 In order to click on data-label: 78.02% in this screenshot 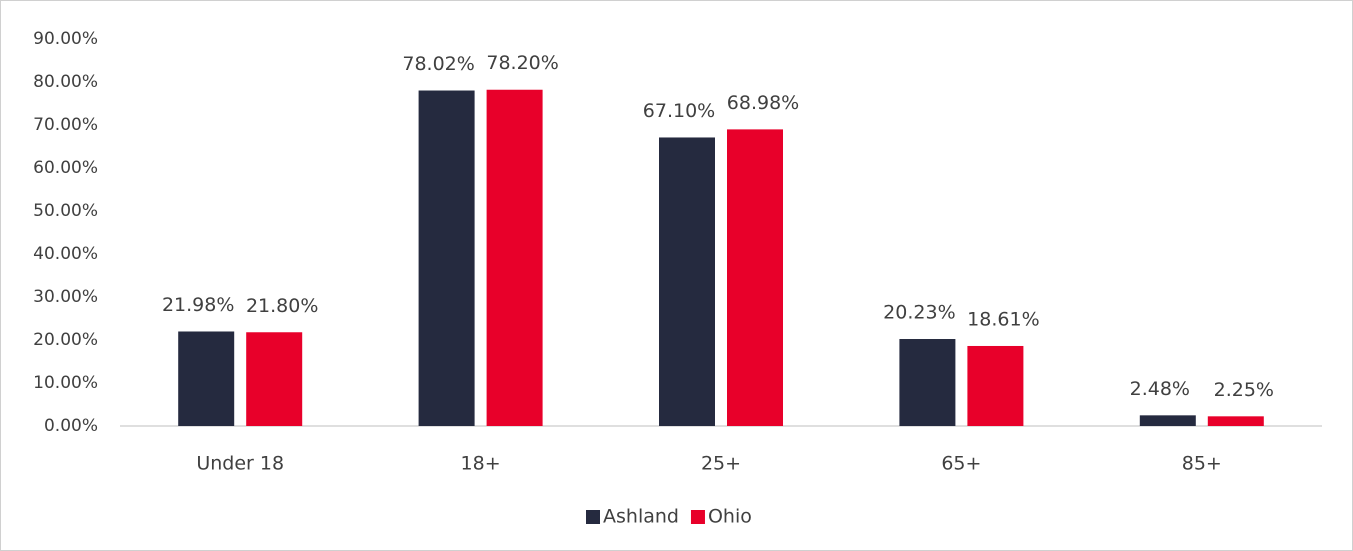, I will do `click(438, 64)`.